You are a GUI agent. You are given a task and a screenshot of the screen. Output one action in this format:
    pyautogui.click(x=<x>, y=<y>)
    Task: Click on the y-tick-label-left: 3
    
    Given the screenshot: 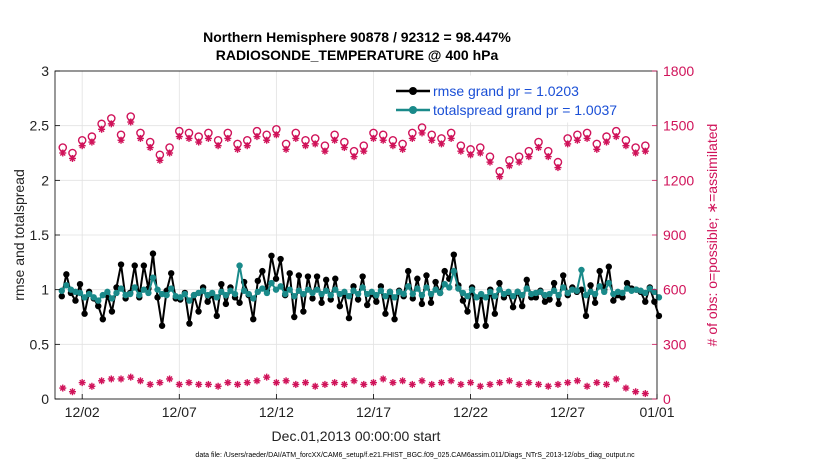 What is the action you would take?
    pyautogui.click(x=45, y=71)
    